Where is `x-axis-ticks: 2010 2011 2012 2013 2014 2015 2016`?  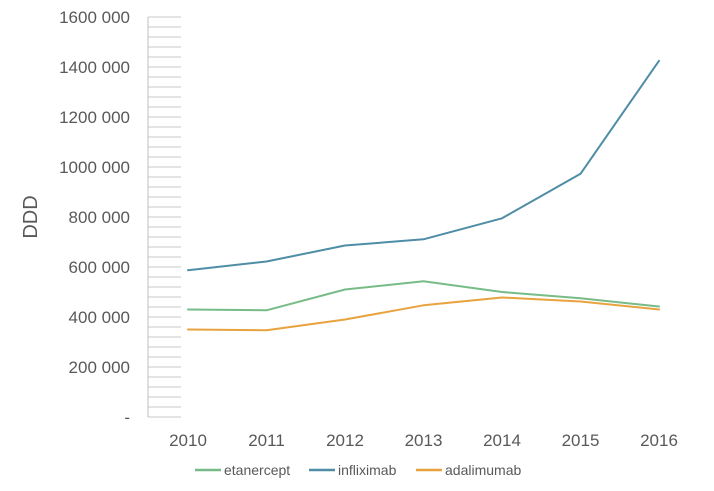 x-axis-ticks: 2010 2011 2012 2013 2014 2015 2016 is located at coordinates (423, 440).